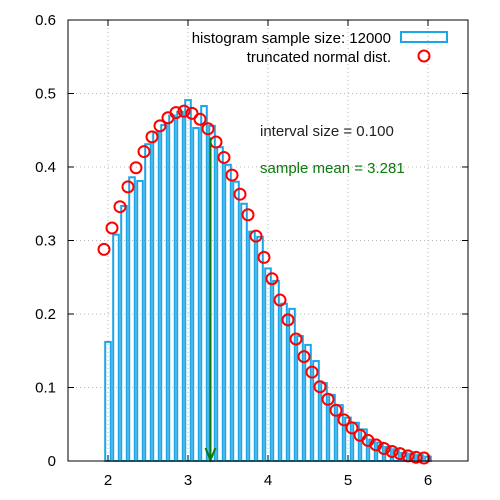 The image size is (500, 500). I want to click on y-tick-label: 0.1, so click(45, 388).